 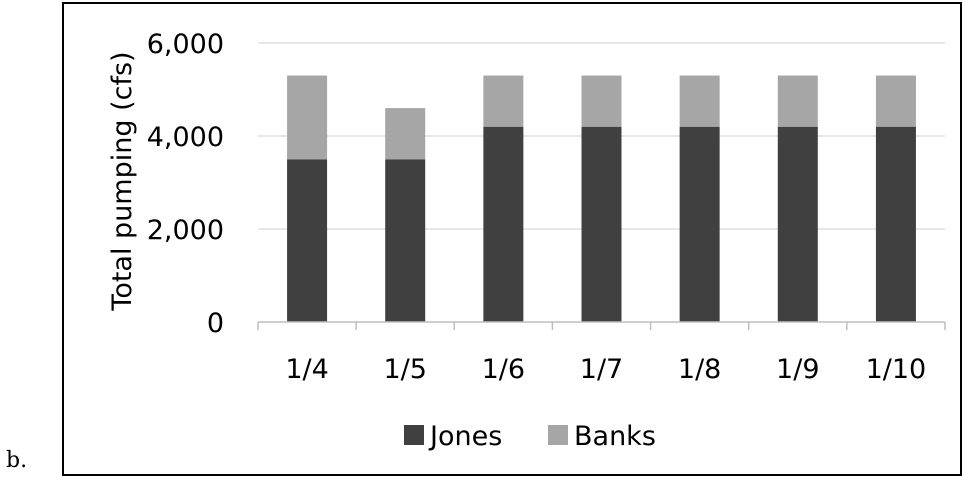 I want to click on legend-swatch-banks, so click(x=558, y=435).